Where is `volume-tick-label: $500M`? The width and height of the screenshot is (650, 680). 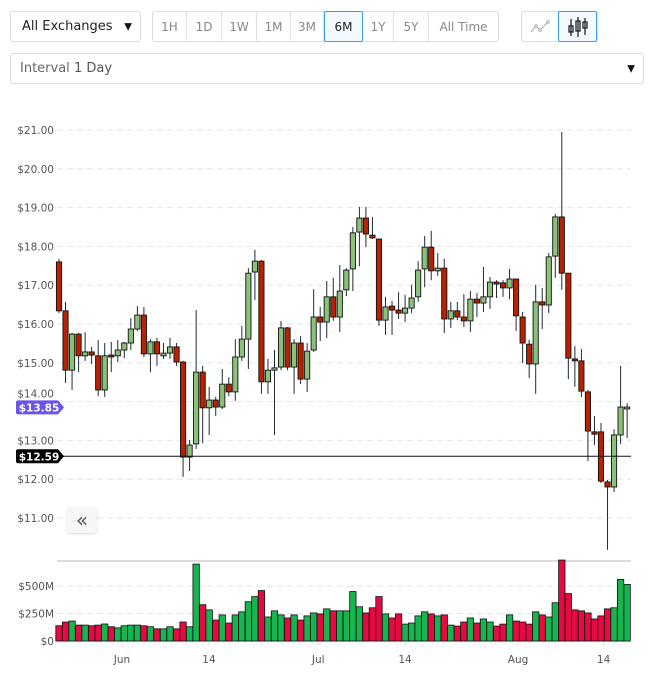
volume-tick-label: $500M is located at coordinates (36, 587).